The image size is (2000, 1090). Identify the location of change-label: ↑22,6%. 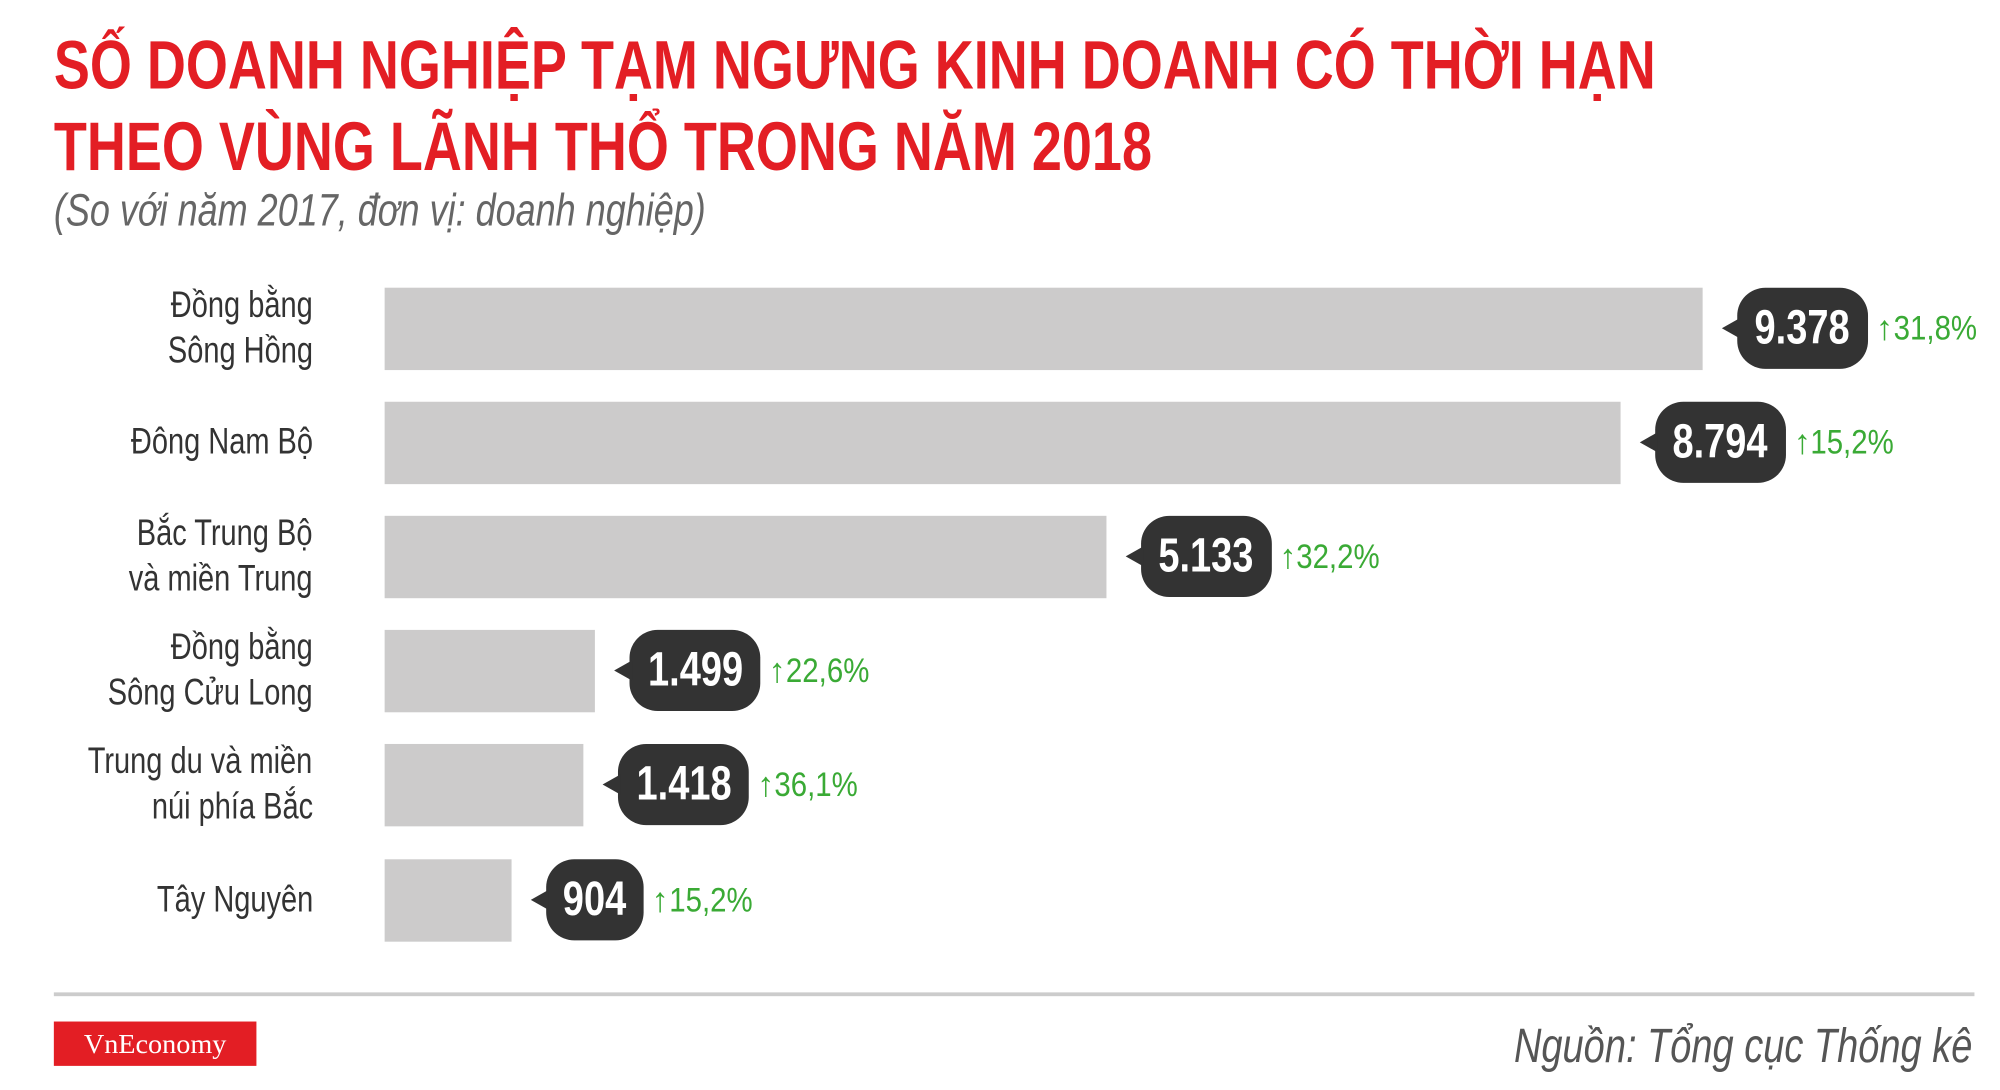
(819, 670).